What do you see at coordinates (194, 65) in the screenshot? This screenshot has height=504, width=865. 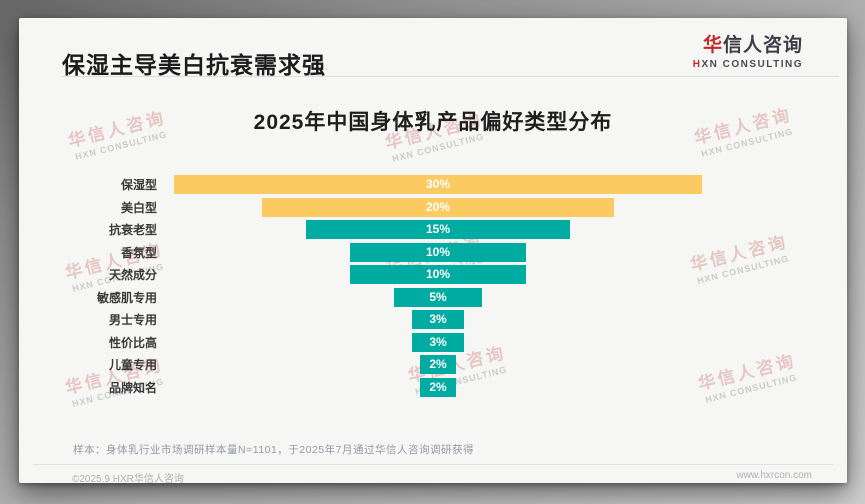 I see `page-title: 保湿主导美白抗衰需求强` at bounding box center [194, 65].